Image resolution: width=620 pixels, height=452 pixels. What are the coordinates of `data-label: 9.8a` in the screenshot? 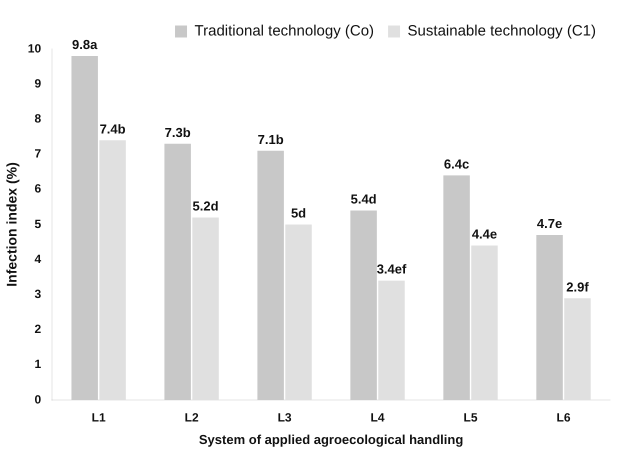 It's located at (85, 44).